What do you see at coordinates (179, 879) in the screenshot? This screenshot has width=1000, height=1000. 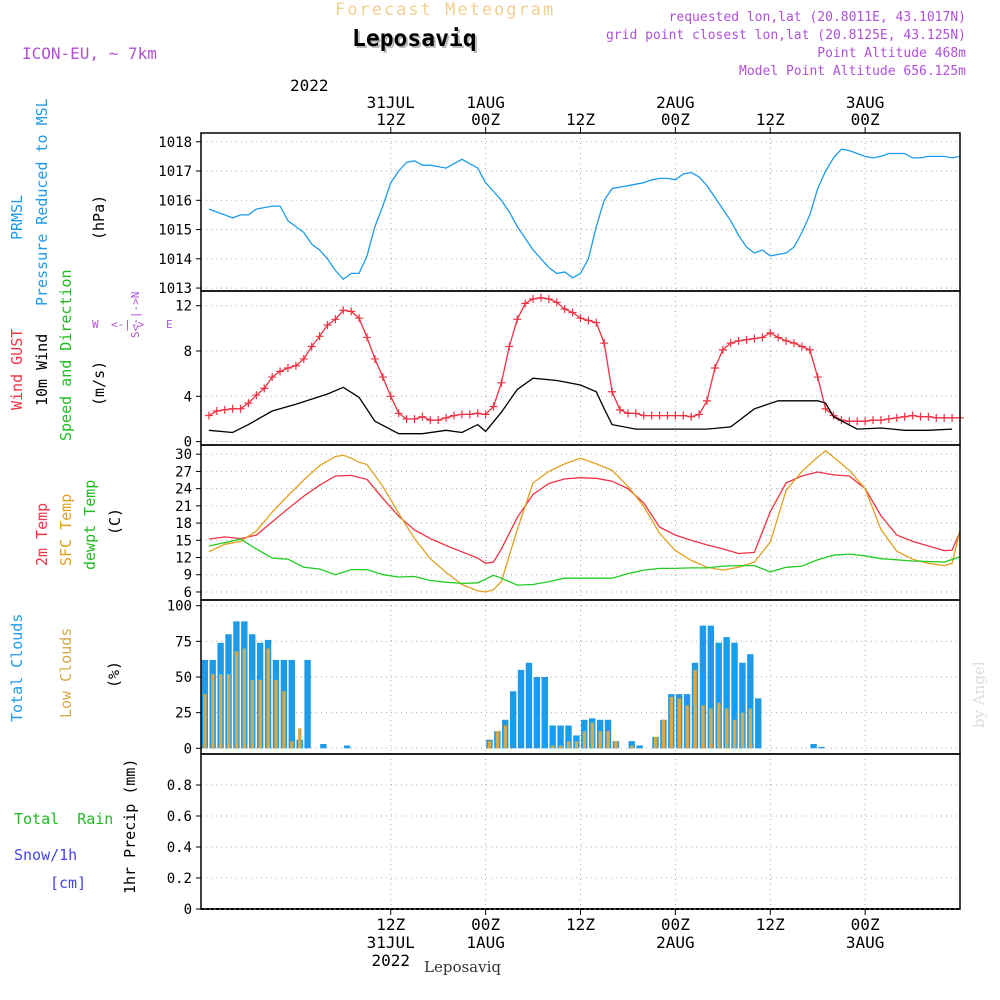 I see `precip-ytick-label: 0.2` at bounding box center [179, 879].